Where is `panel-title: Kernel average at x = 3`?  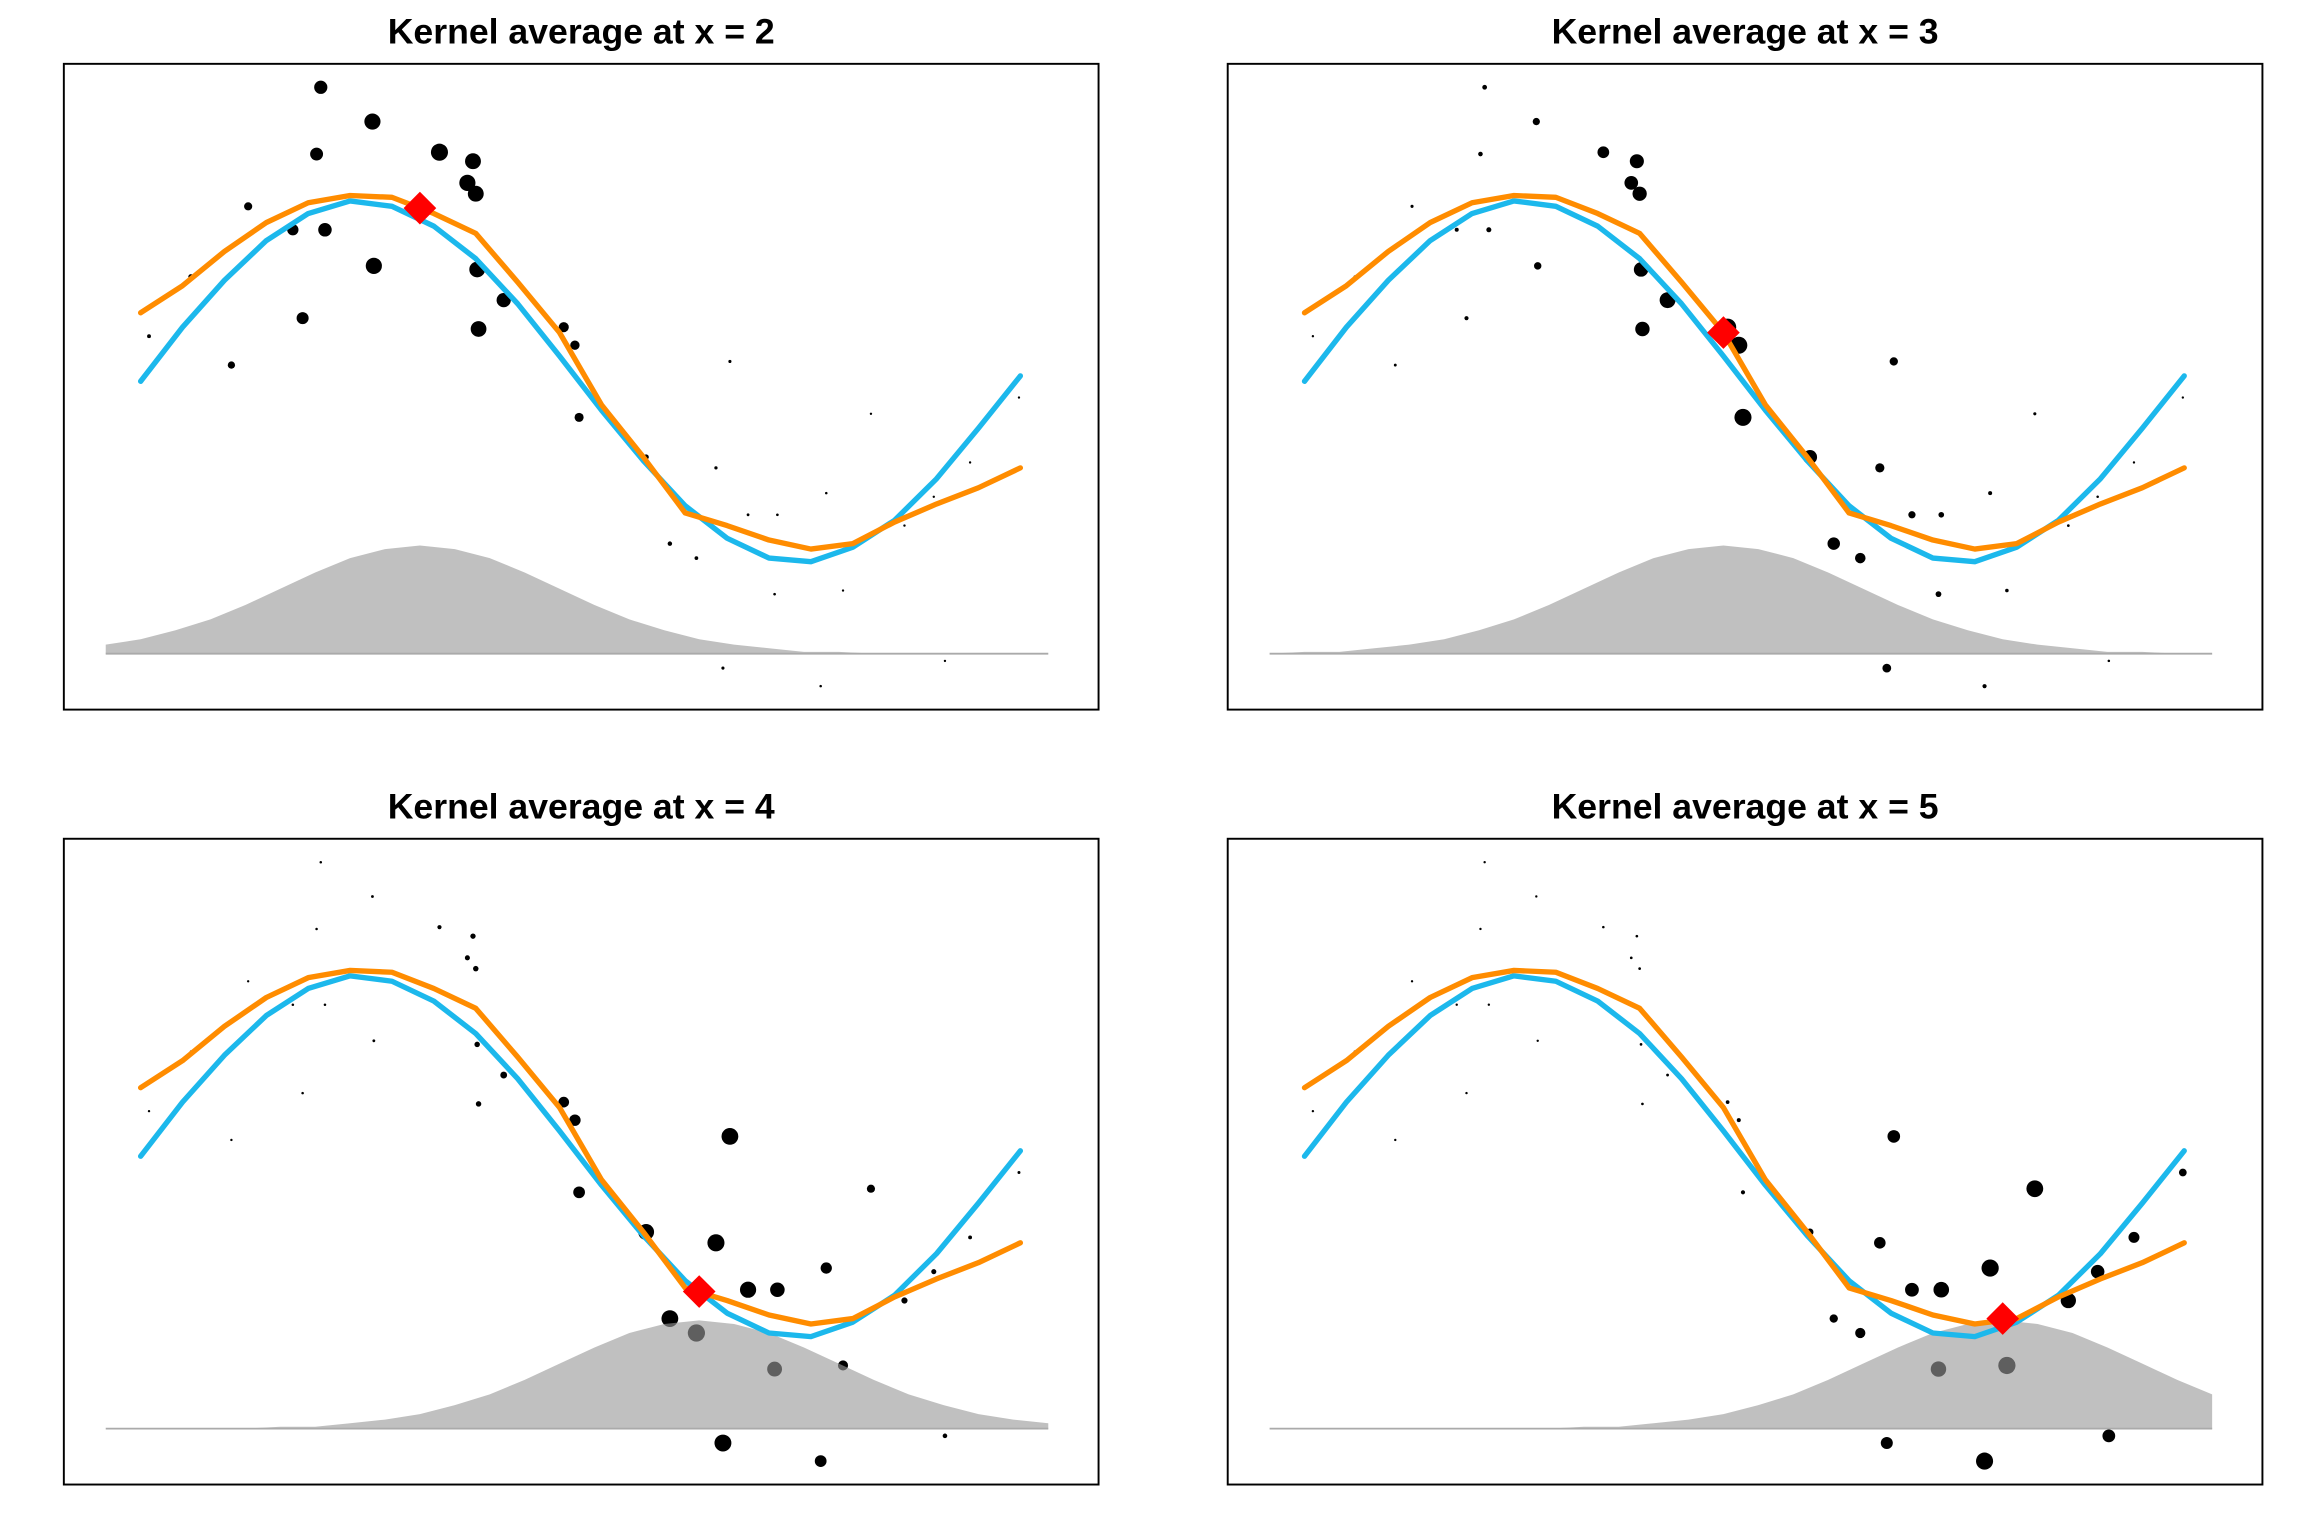 panel-title: Kernel average at x = 3 is located at coordinates (1745, 32).